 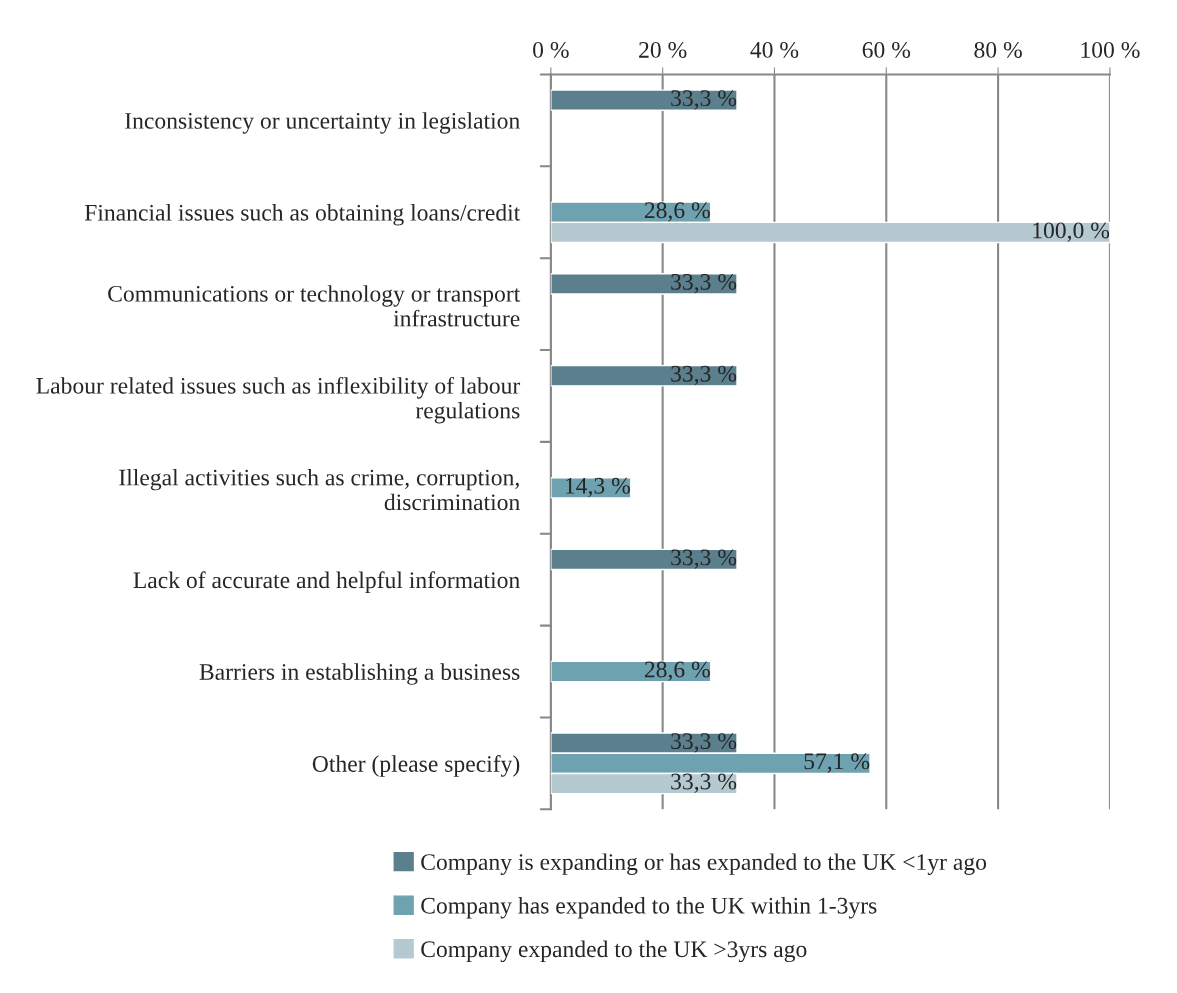 What do you see at coordinates (704, 864) in the screenshot?
I see `legend-label: Company is expanding or has expanded to the UK <1yr ago` at bounding box center [704, 864].